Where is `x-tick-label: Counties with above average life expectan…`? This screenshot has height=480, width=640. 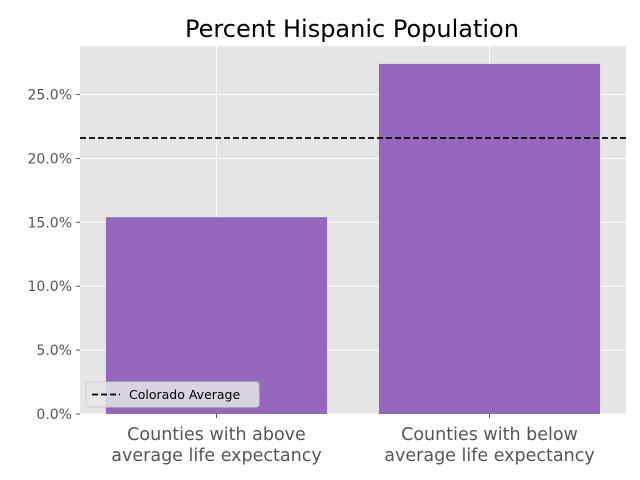 x-tick-label: Counties with above average life expectan… is located at coordinates (216, 445).